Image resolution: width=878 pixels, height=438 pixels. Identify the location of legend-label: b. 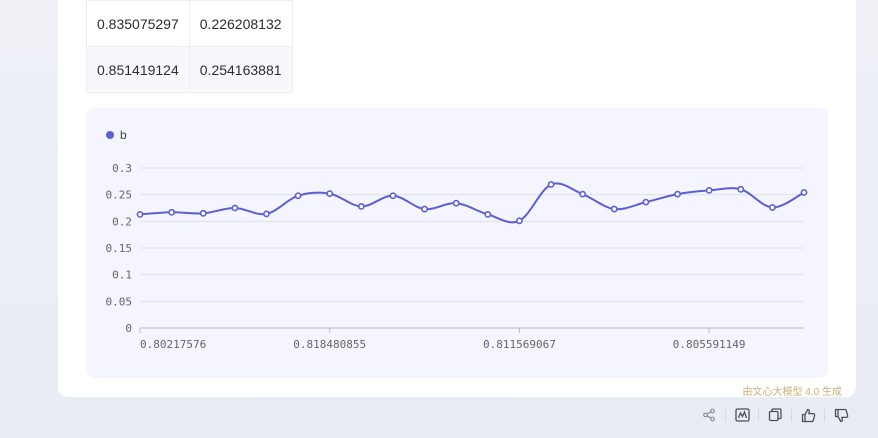
(123, 135).